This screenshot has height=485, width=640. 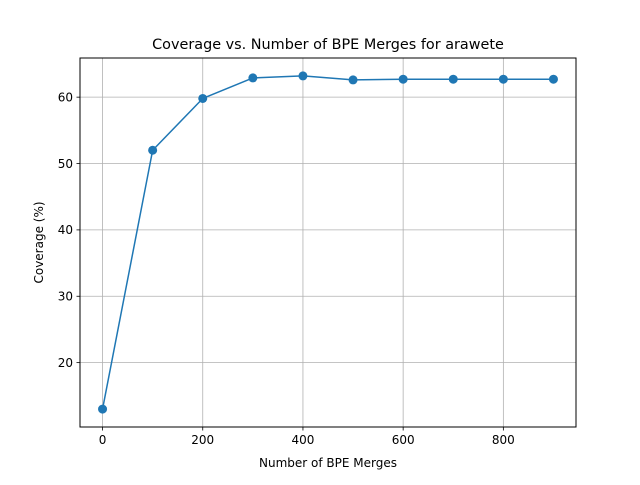 I want to click on x-tick-label: 0, so click(x=103, y=440).